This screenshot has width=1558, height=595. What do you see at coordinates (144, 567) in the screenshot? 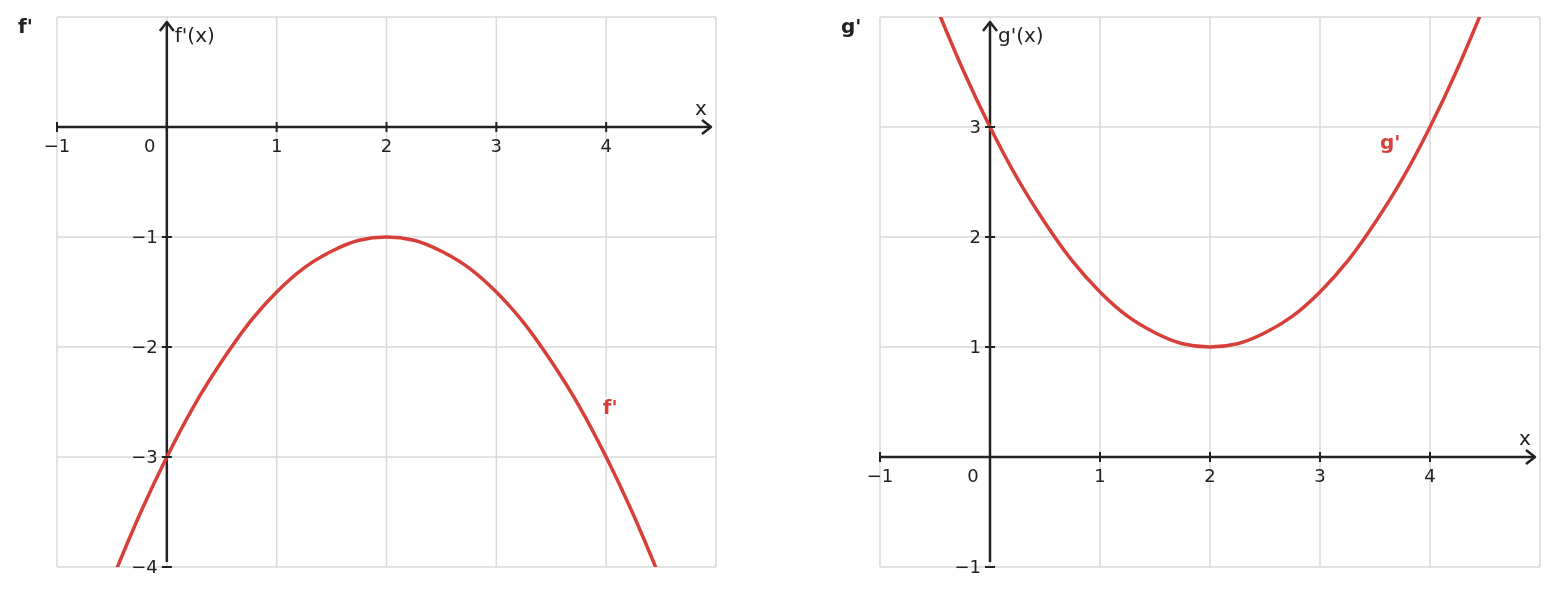
I see `y-tick-label: −4` at bounding box center [144, 567].